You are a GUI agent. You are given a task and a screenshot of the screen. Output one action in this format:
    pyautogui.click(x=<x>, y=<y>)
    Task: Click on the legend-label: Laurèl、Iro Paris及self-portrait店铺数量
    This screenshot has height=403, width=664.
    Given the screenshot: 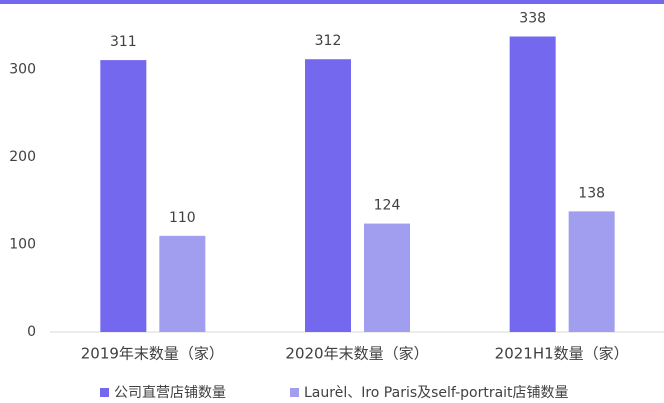 What is the action you would take?
    pyautogui.click(x=436, y=393)
    